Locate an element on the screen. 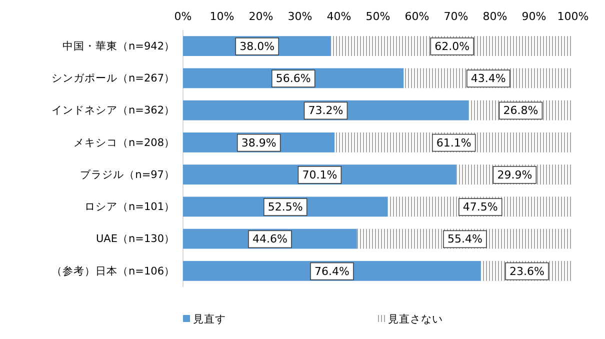 This screenshot has height=339, width=605. x-tick-label: 90% is located at coordinates (534, 16).